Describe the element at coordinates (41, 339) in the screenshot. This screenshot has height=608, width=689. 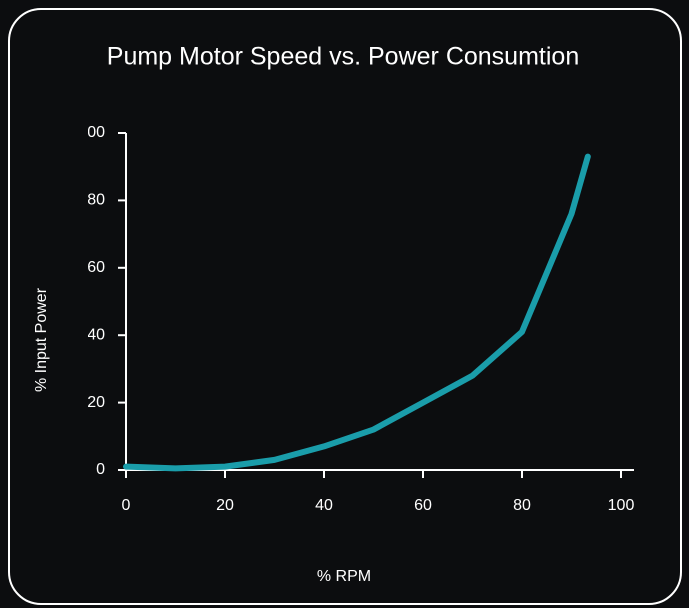
I see `y-axis-label: % Input Power` at that location.